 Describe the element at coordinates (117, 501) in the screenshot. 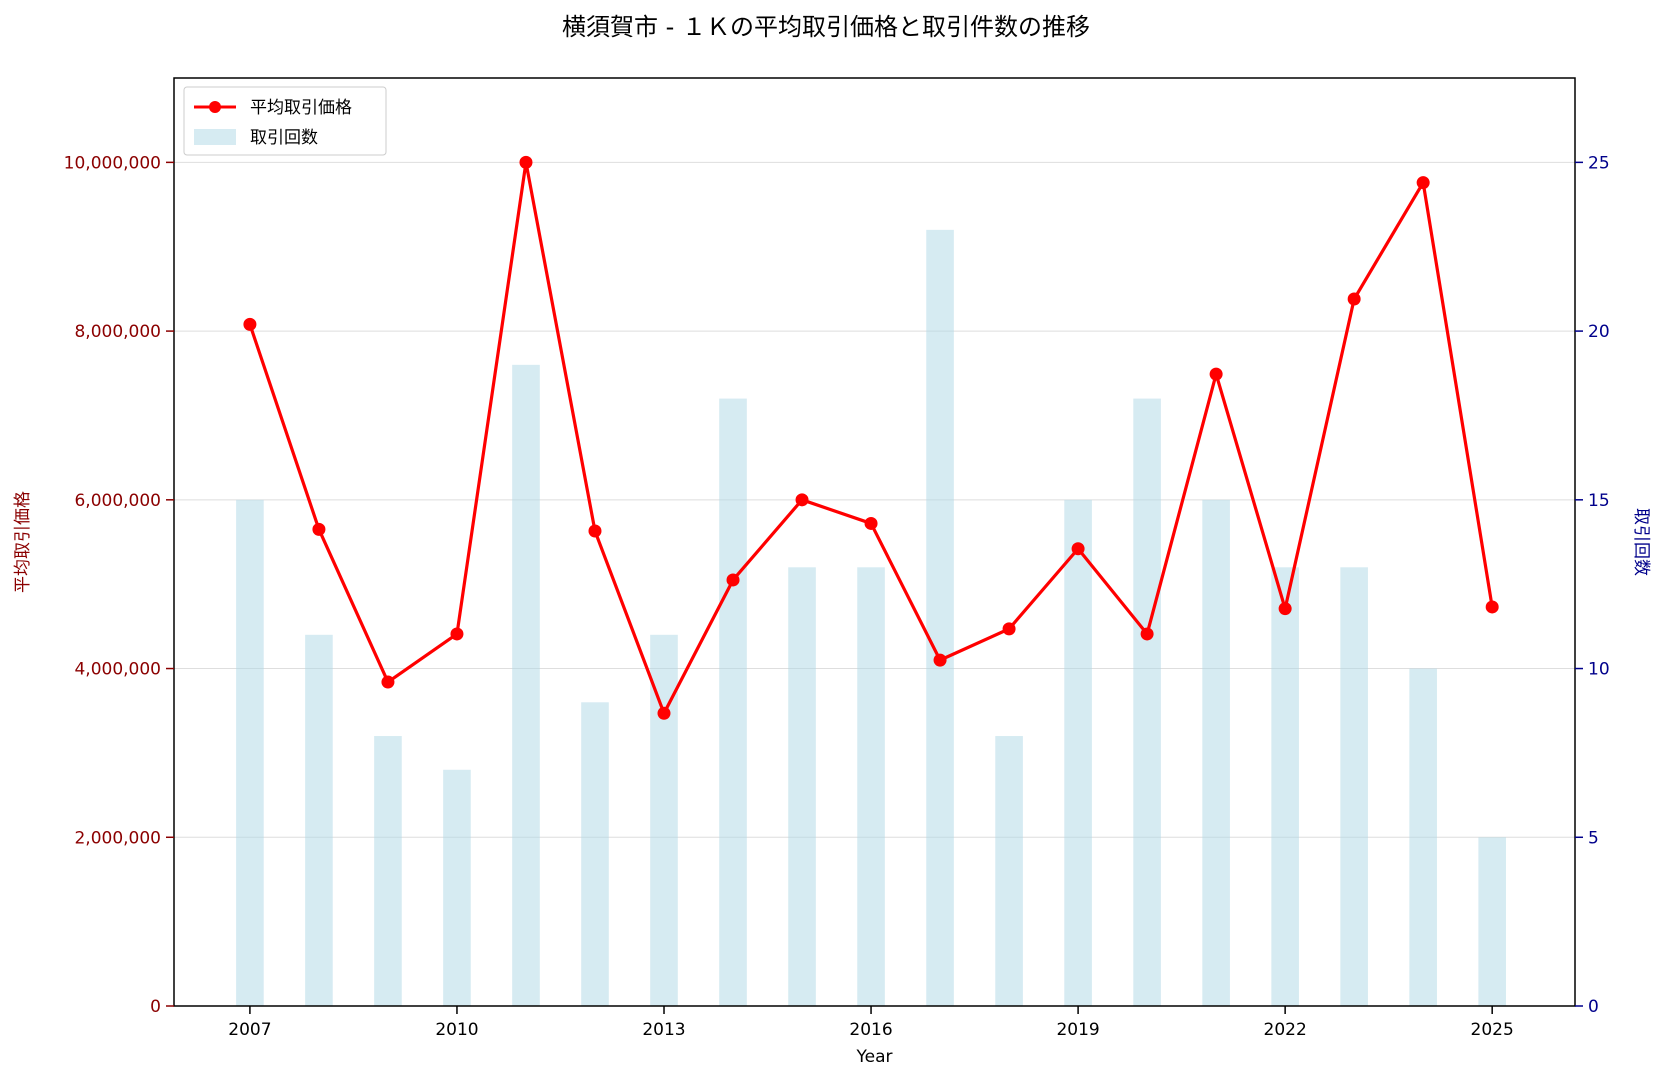

I see `left-tick-label-3: 6,000,000` at that location.